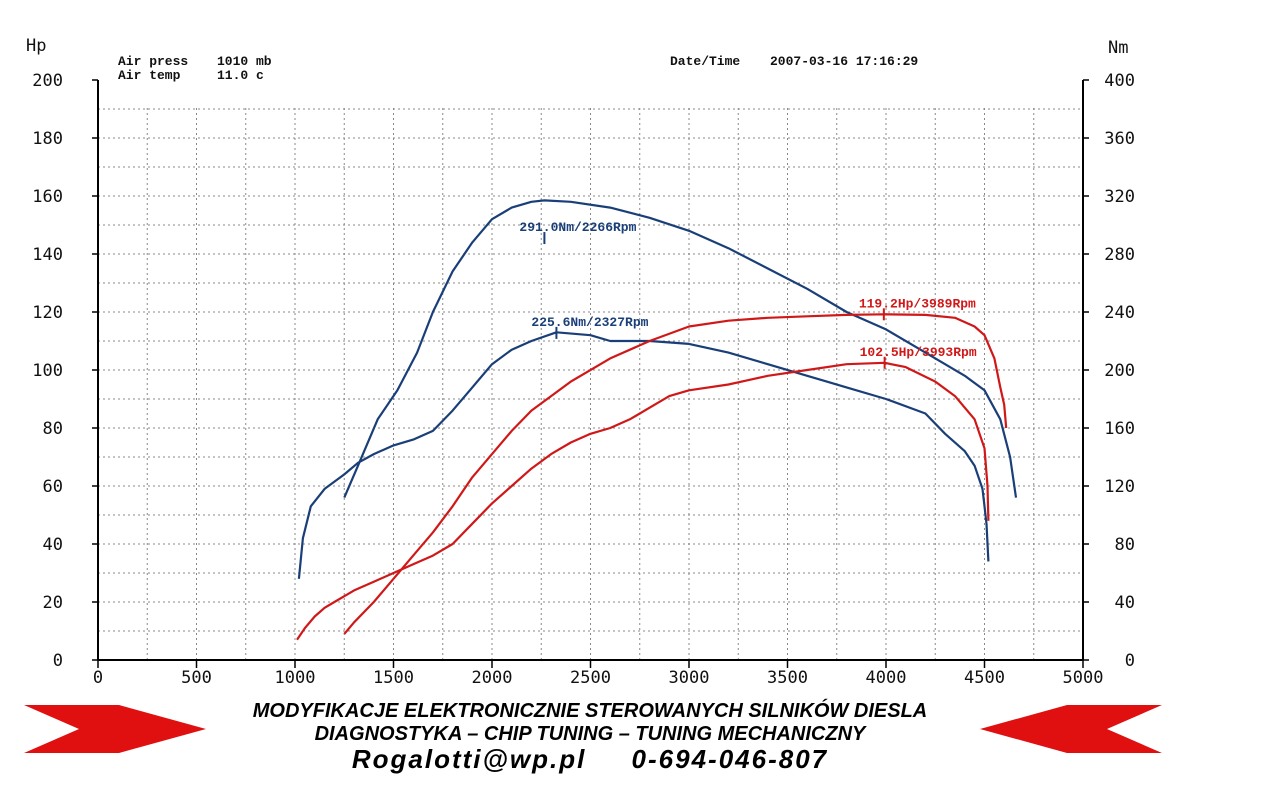 Image resolution: width=1280 pixels, height=800 pixels. I want to click on right-y-tick-label: 240, so click(1119, 313).